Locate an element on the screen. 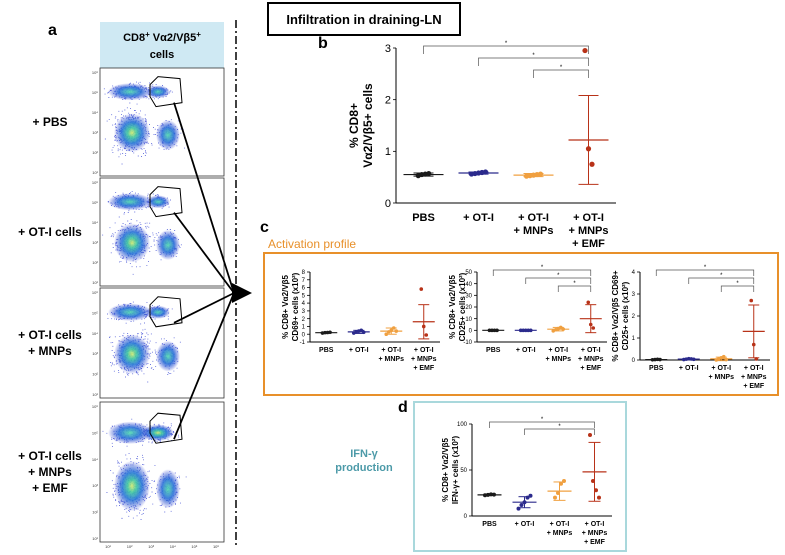  y-tick-label: 5 is located at coordinates (304, 296).